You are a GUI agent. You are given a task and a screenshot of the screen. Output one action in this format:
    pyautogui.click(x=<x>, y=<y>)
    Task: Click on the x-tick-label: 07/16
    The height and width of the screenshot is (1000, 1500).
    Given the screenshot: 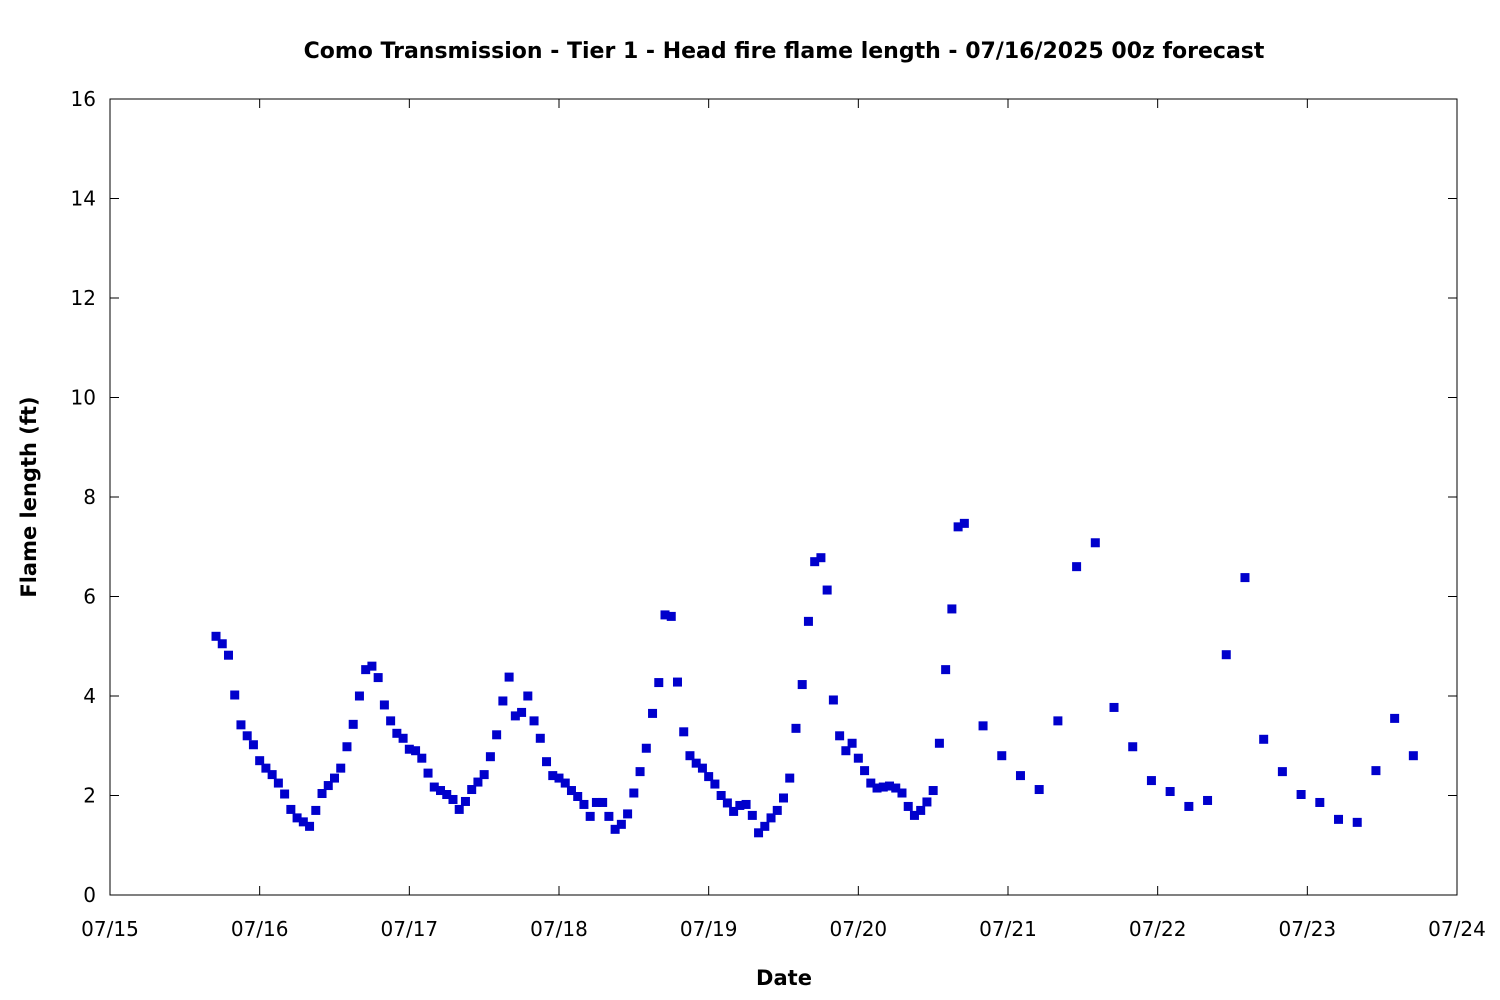 What is the action you would take?
    pyautogui.click(x=260, y=929)
    